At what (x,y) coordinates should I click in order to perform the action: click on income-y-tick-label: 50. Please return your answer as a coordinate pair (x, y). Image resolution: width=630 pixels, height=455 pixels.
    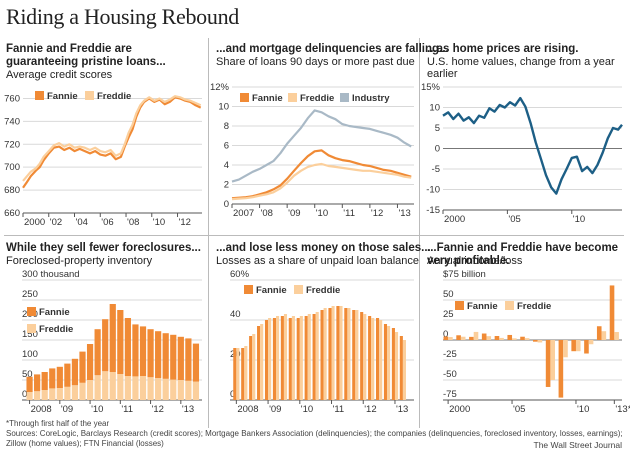
    Looking at the image, I should click on (448, 294).